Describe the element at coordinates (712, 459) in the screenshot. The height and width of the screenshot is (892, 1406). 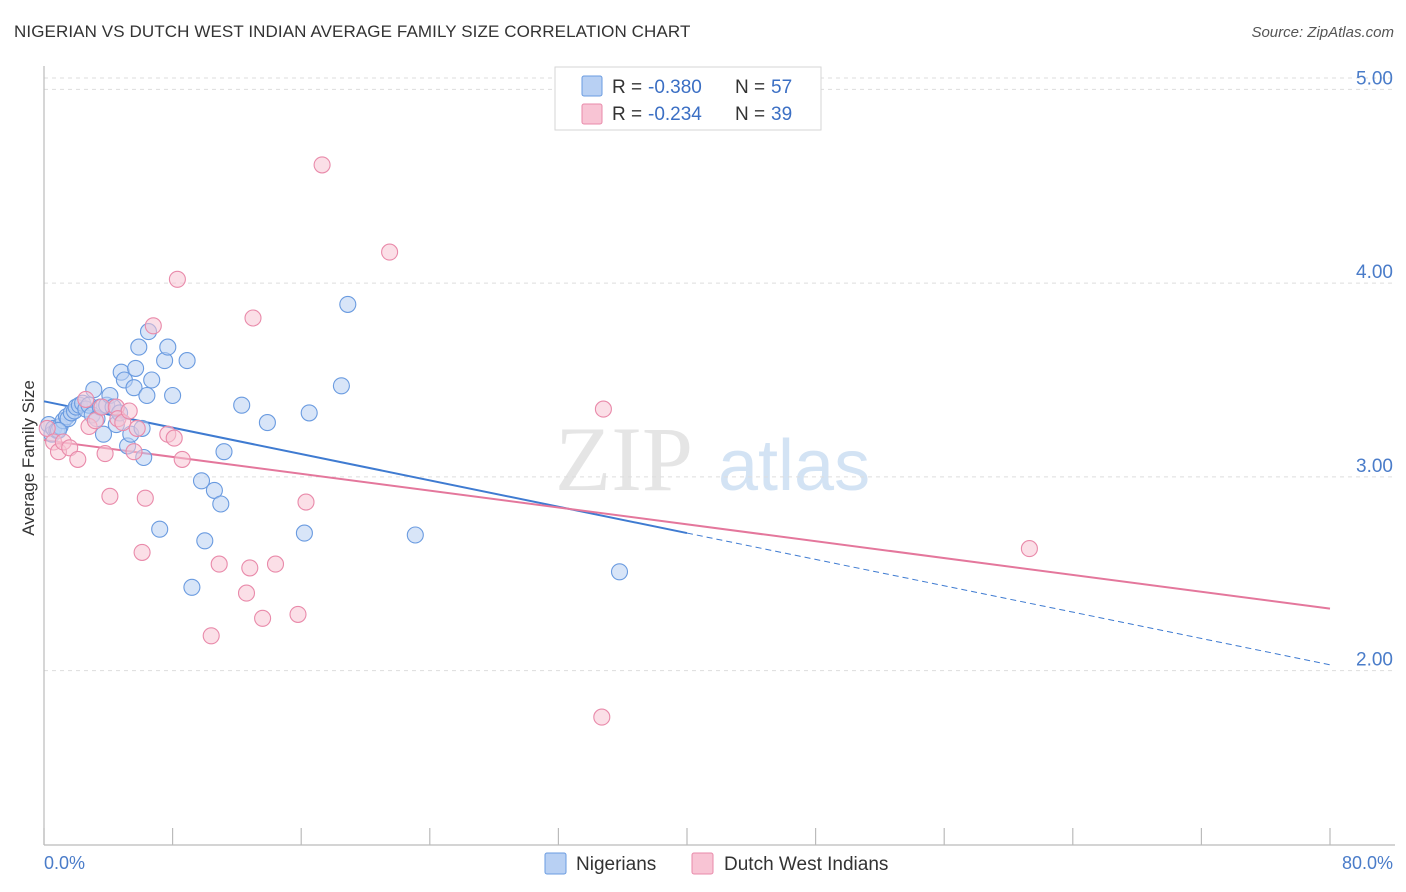
I see `watermark: ZIP atlas` at that location.